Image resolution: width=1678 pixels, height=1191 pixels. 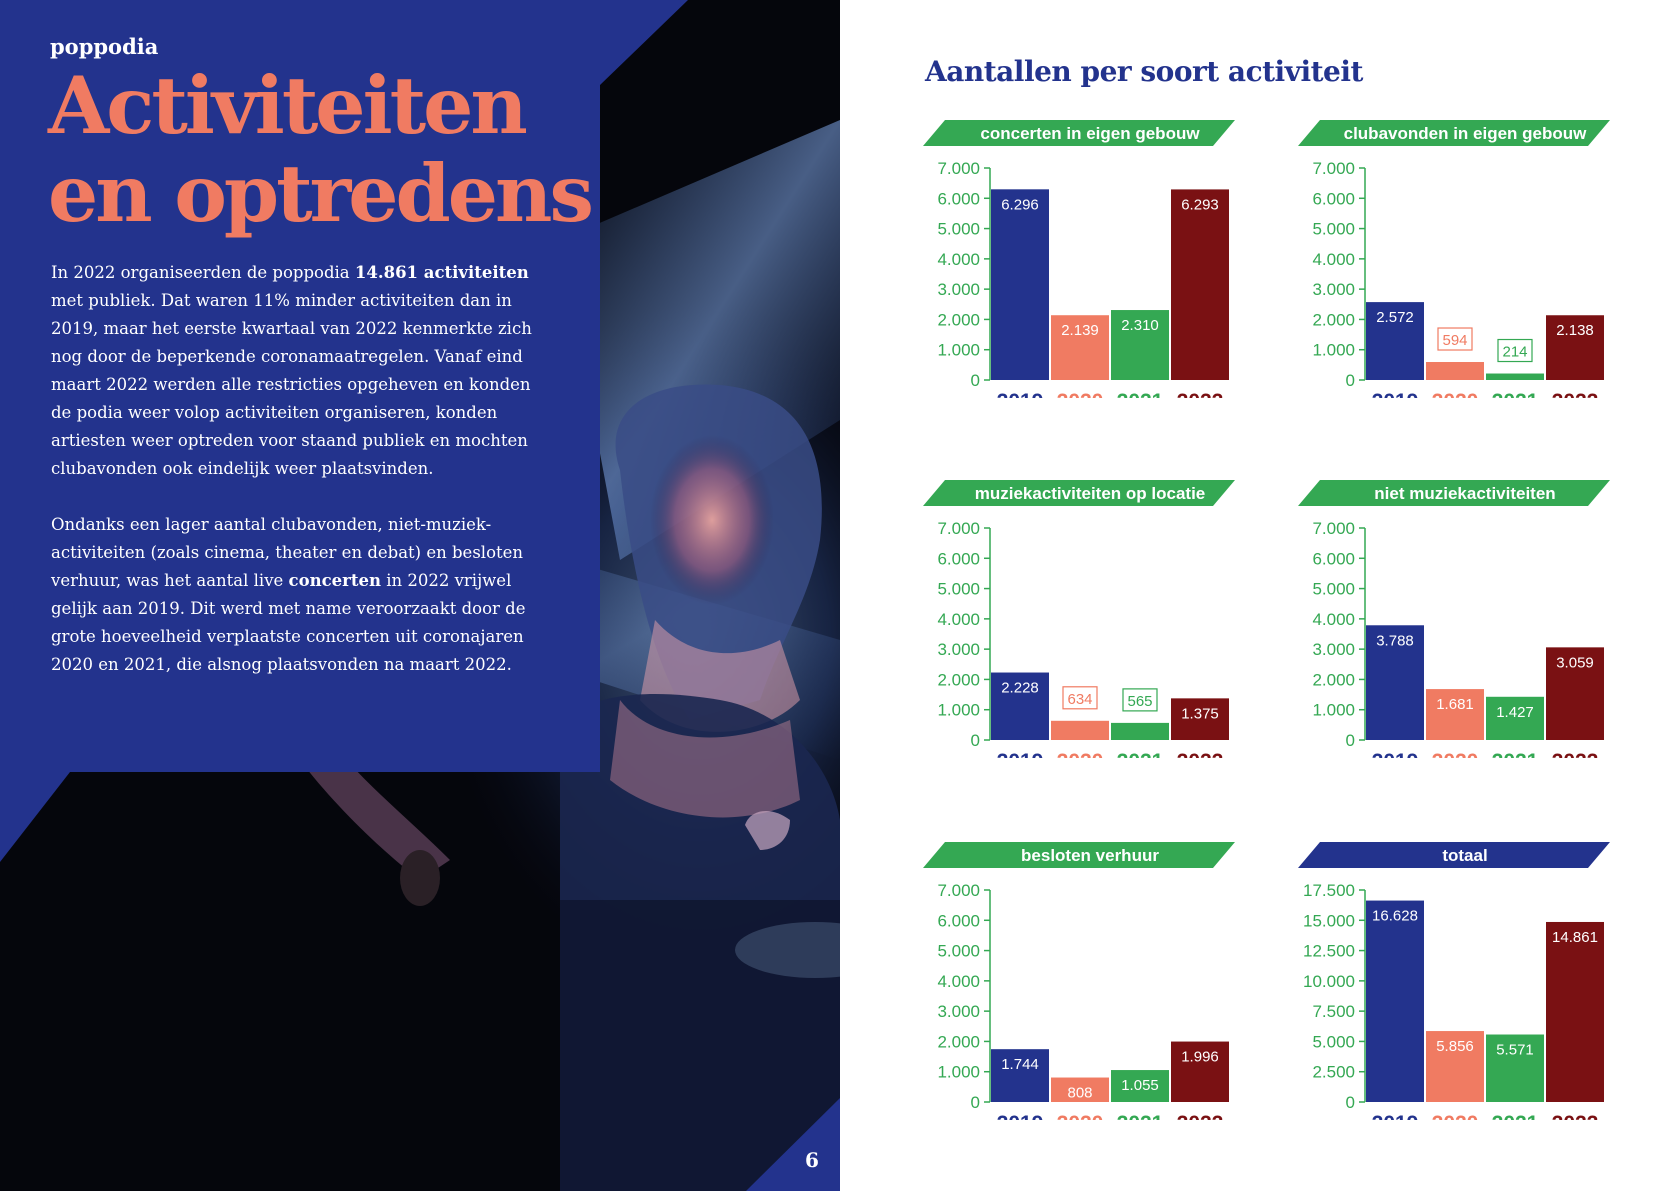 I want to click on y-tick-label: 2.500, so click(x=1333, y=1072).